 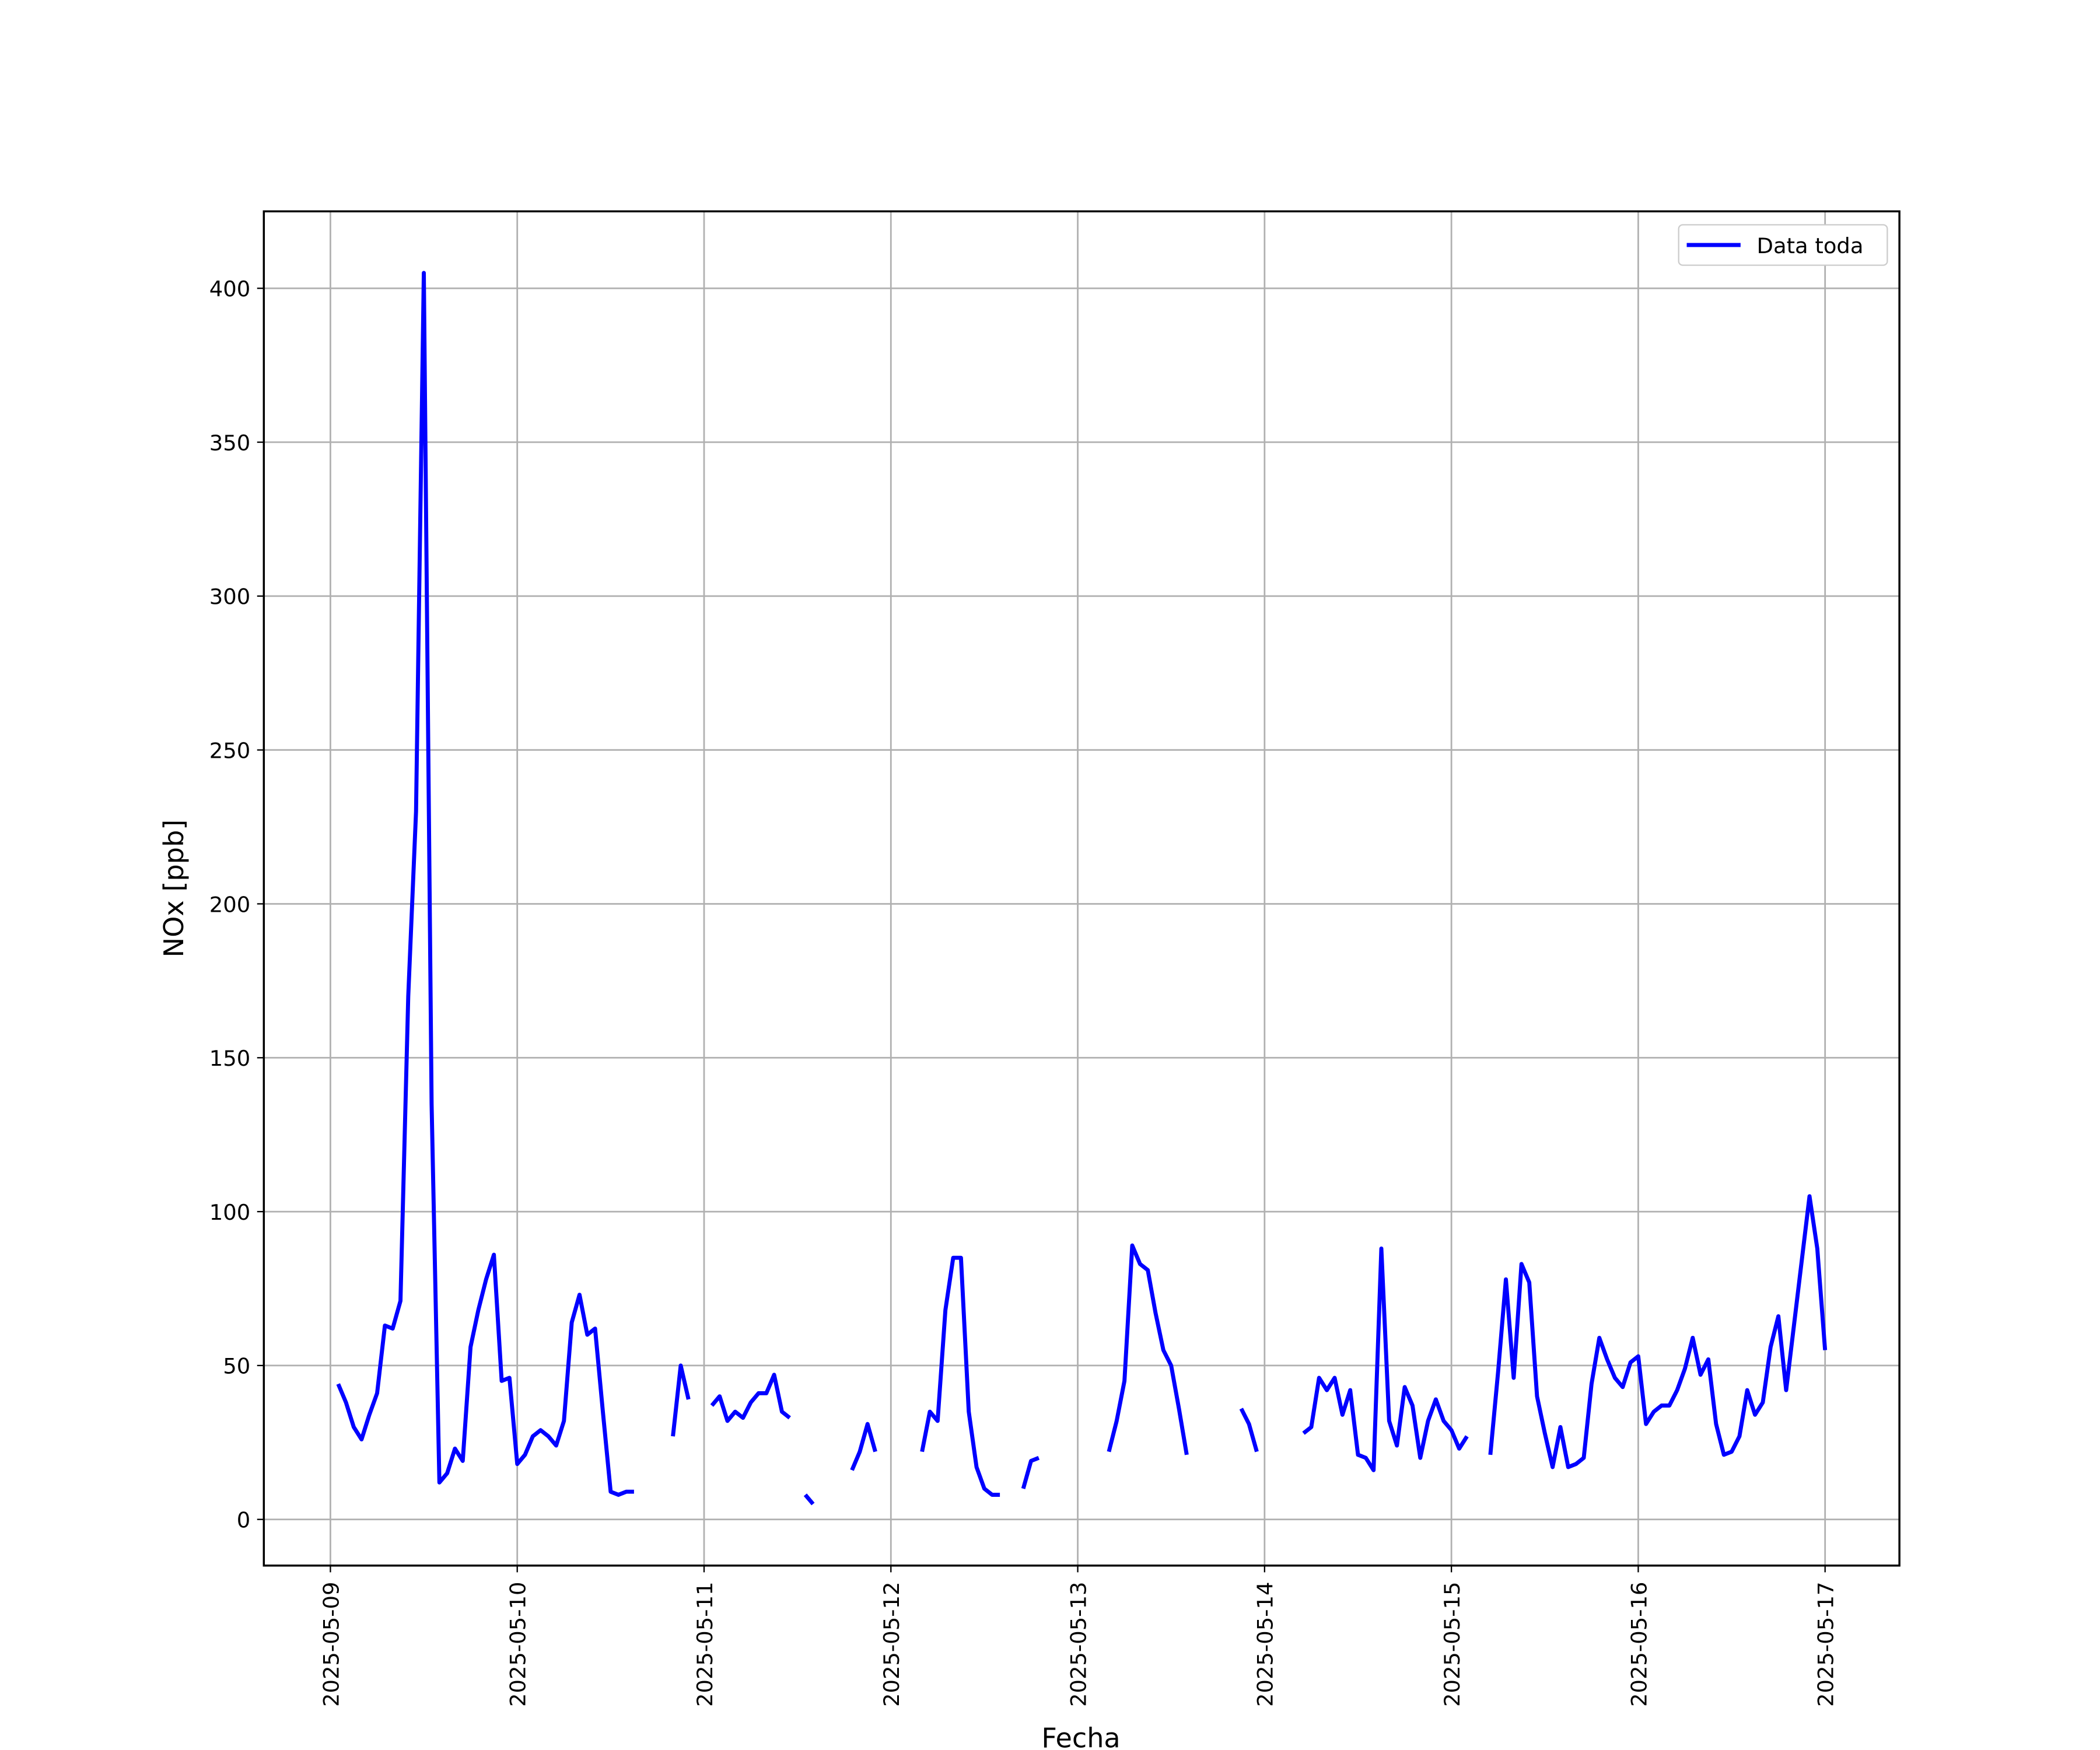 What do you see at coordinates (229, 1058) in the screenshot?
I see `y-tick-label: 150` at bounding box center [229, 1058].